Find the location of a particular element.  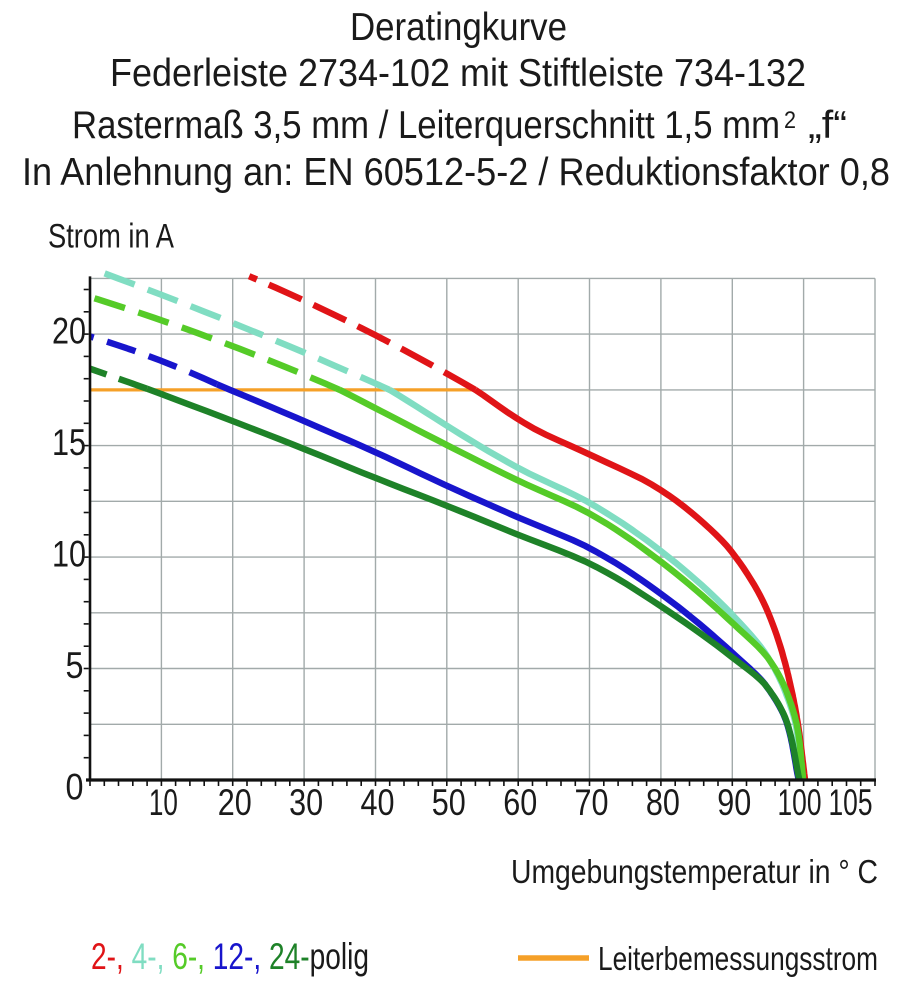

svg-text: 30 is located at coordinates (306, 802).